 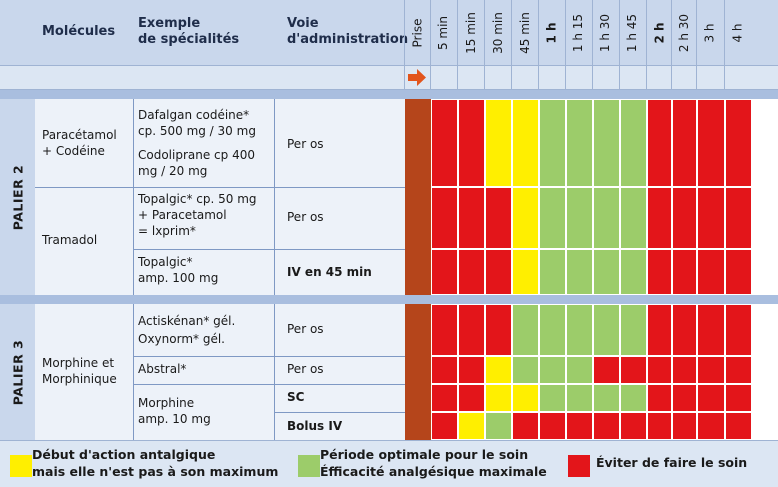 I want to click on divider-molecule-col, so click(x=133, y=372).